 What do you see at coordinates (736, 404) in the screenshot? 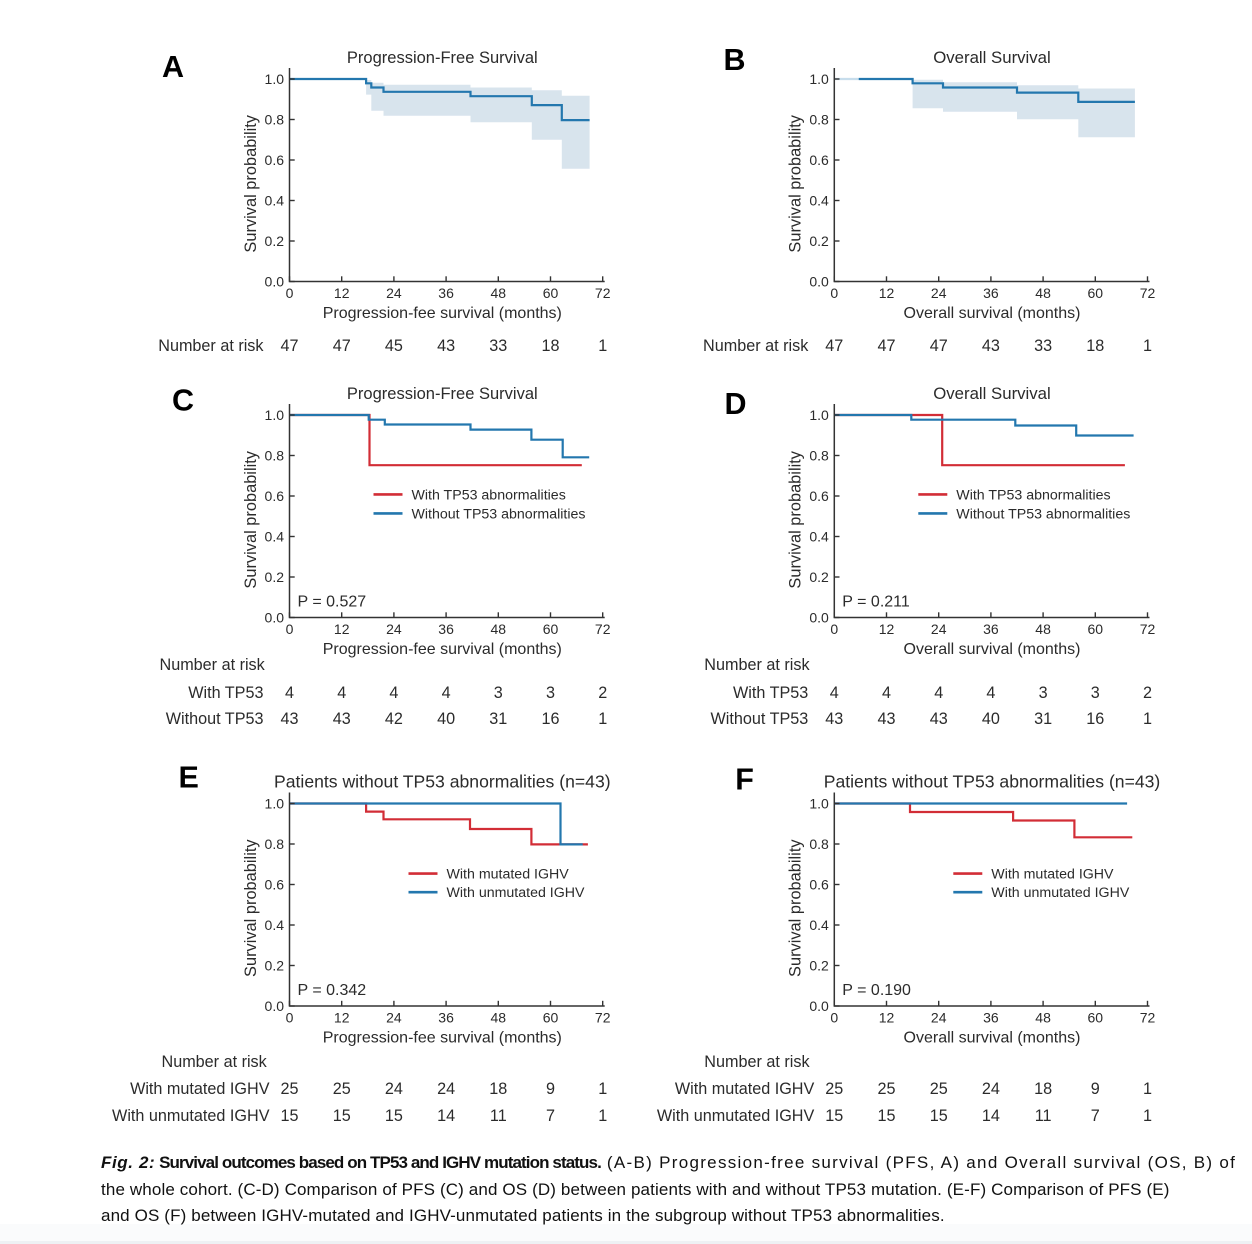
I see `svg-text: D` at bounding box center [736, 404].